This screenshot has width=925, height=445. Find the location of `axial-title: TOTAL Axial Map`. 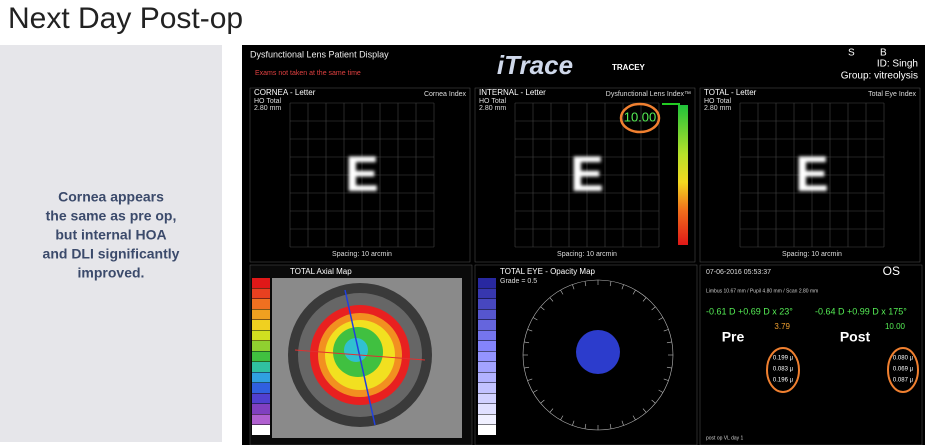

axial-title: TOTAL Axial Map is located at coordinates (321, 271).